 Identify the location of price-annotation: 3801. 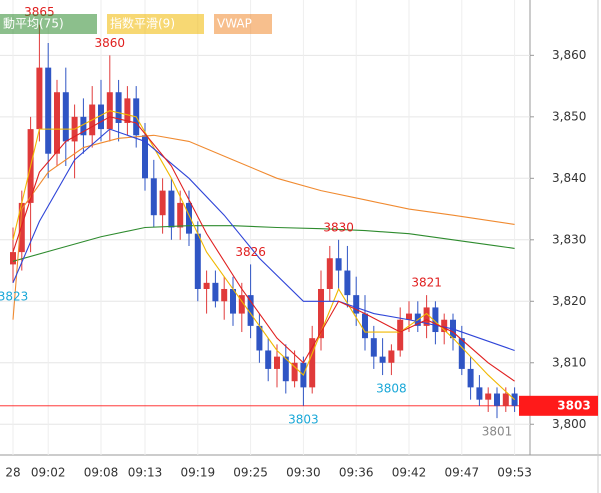
(497, 432).